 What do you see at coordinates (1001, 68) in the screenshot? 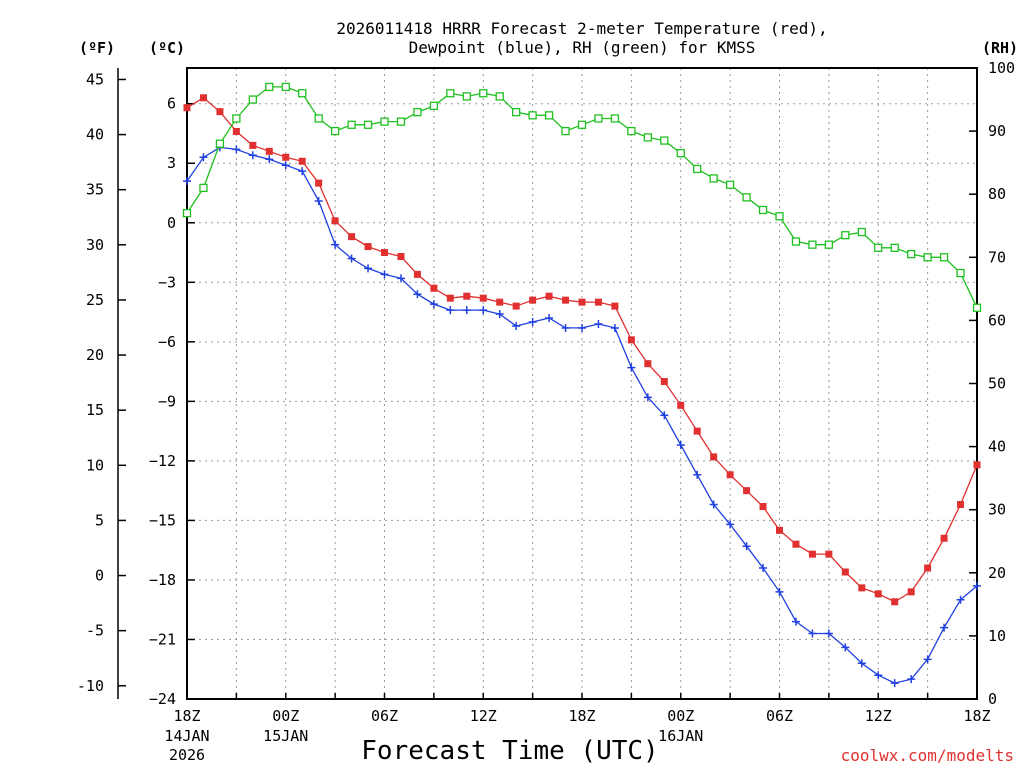
I see `rh-tick-label: 100` at bounding box center [1001, 68].